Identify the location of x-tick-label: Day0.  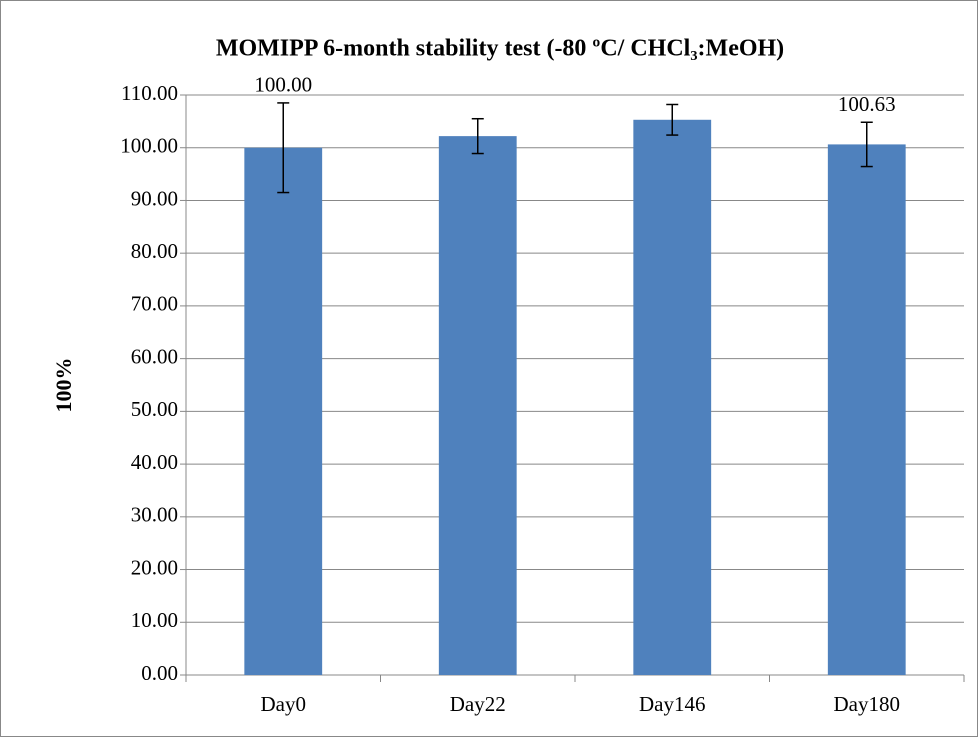
(284, 704).